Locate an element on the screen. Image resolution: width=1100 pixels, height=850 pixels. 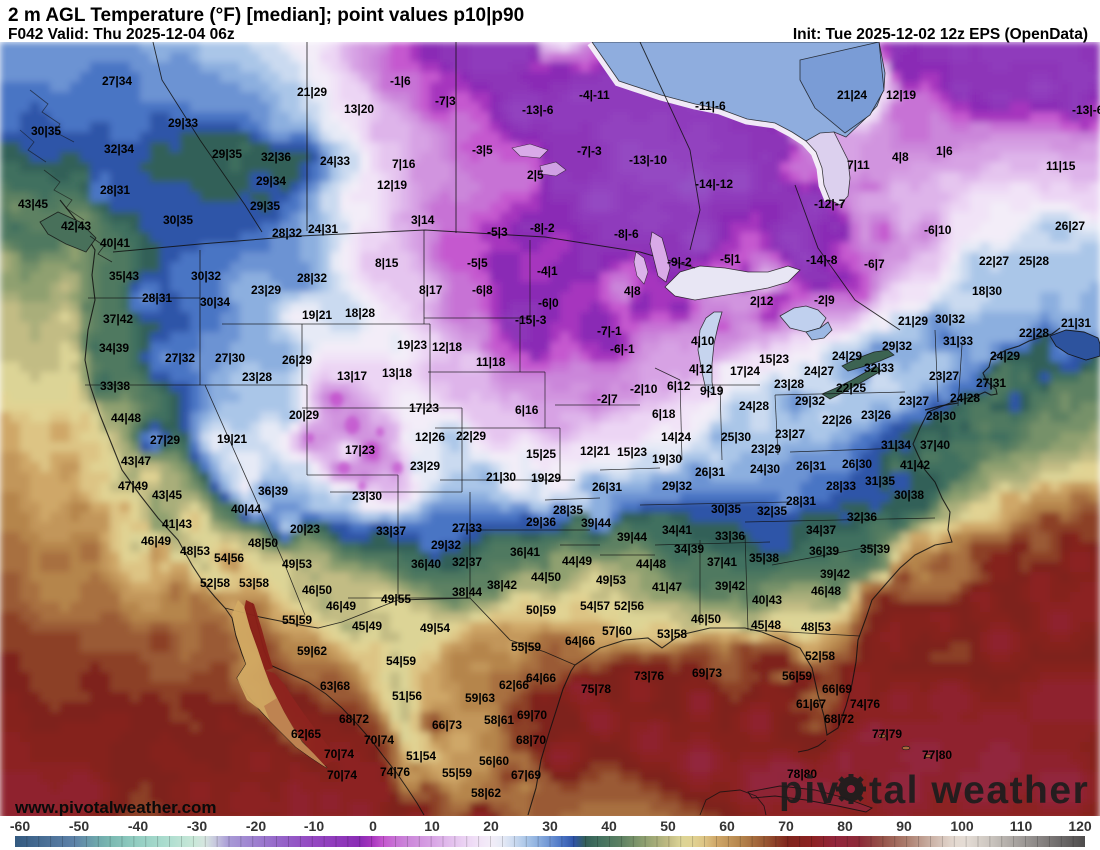
svg-text: 51|56 is located at coordinates (407, 696).